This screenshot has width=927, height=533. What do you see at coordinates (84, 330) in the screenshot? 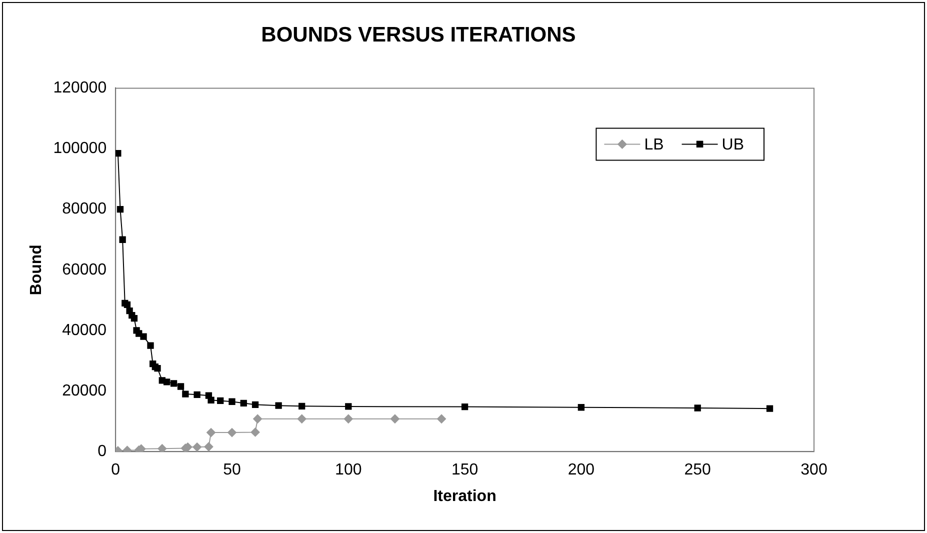
I see `y-tick-label: 40000` at bounding box center [84, 330].